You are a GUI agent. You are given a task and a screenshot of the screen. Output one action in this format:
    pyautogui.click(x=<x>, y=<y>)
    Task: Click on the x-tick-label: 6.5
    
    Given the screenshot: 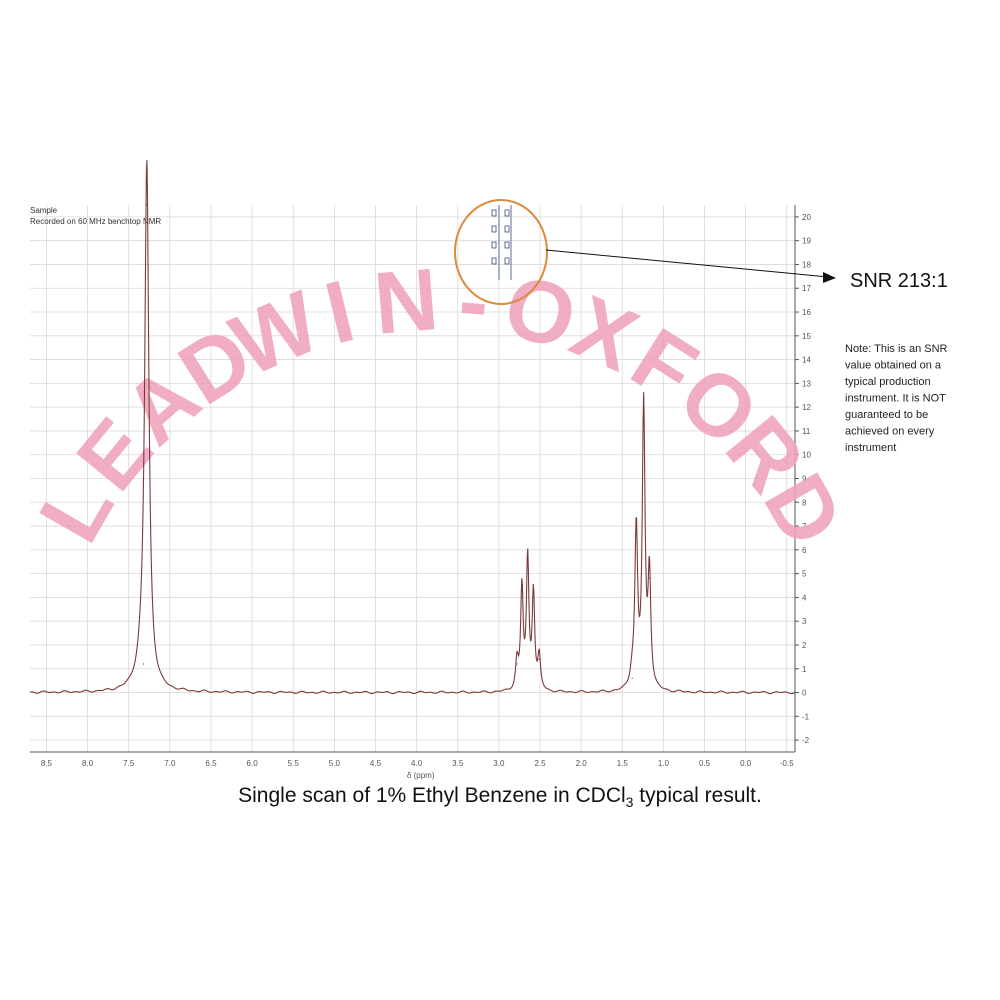 What is the action you would take?
    pyautogui.click(x=211, y=763)
    